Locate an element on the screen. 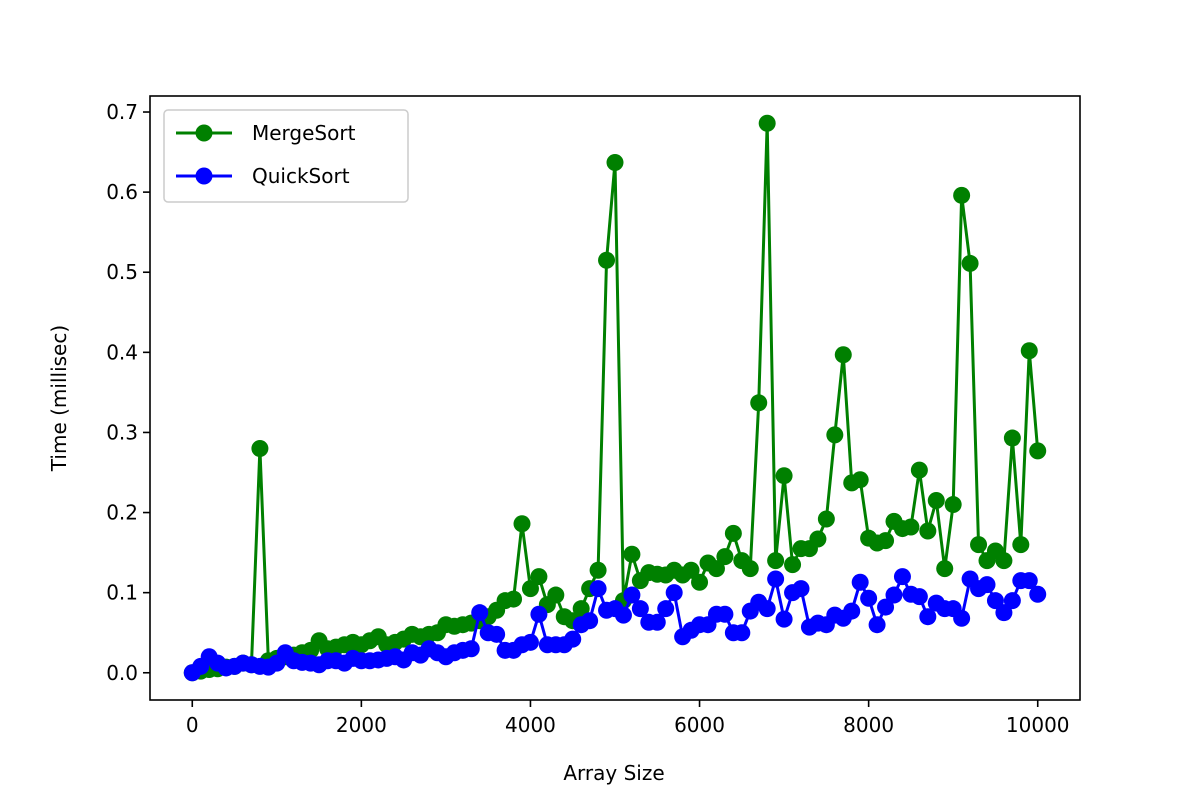 Image resolution: width=1200 pixels, height=804 pixels. x-tick-label: 6000 is located at coordinates (699, 725).